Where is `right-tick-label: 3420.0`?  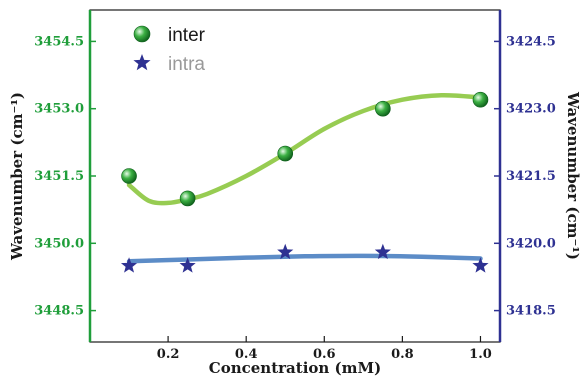 right-tick-label: 3420.0 is located at coordinates (531, 243).